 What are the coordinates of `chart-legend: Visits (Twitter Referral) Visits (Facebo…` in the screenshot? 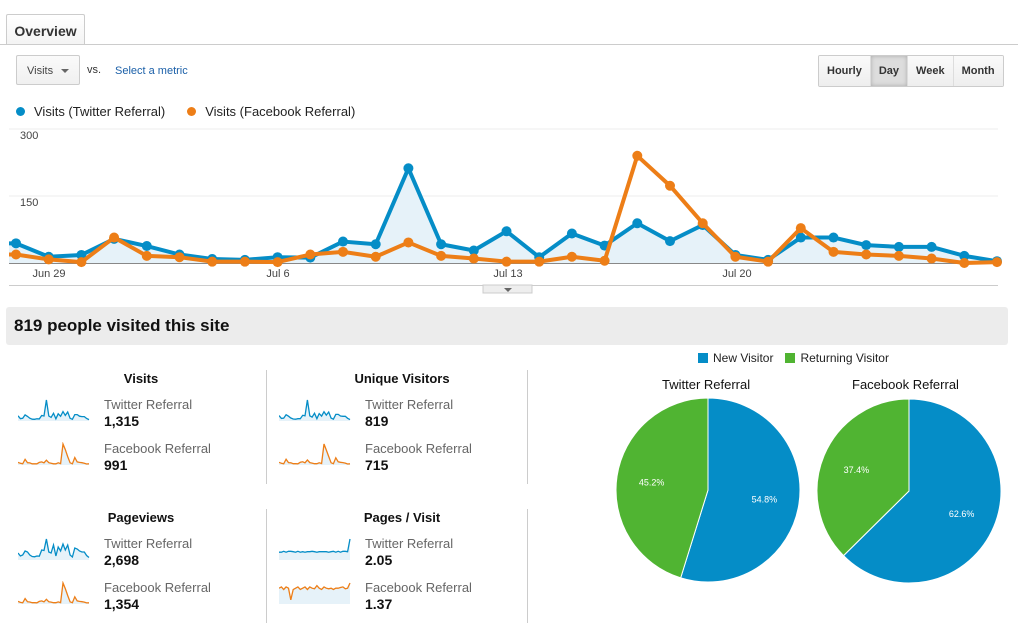 It's located at (185, 111).